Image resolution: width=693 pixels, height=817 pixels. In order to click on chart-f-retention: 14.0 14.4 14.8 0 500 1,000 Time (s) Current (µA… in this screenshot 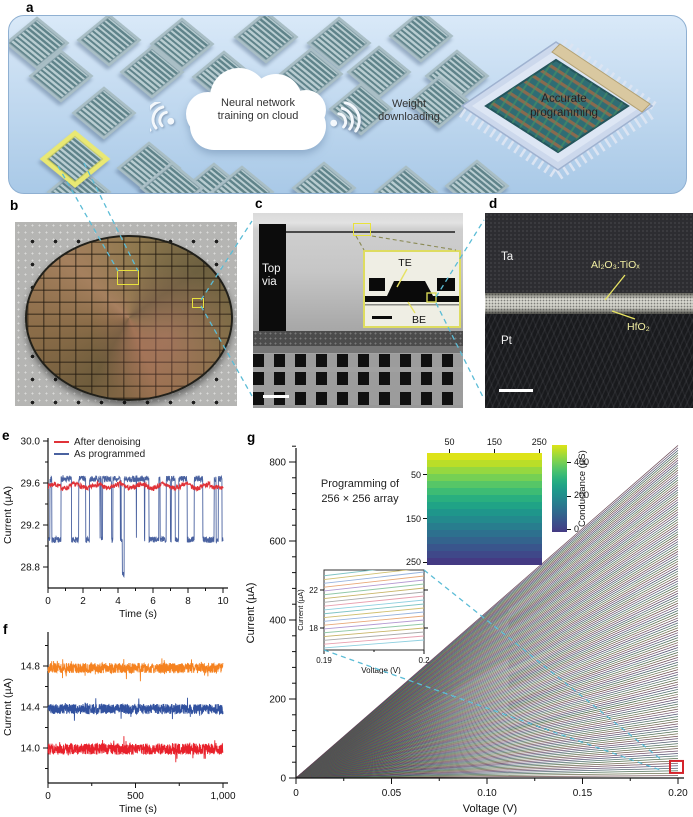, I will do `click(119, 723)`.